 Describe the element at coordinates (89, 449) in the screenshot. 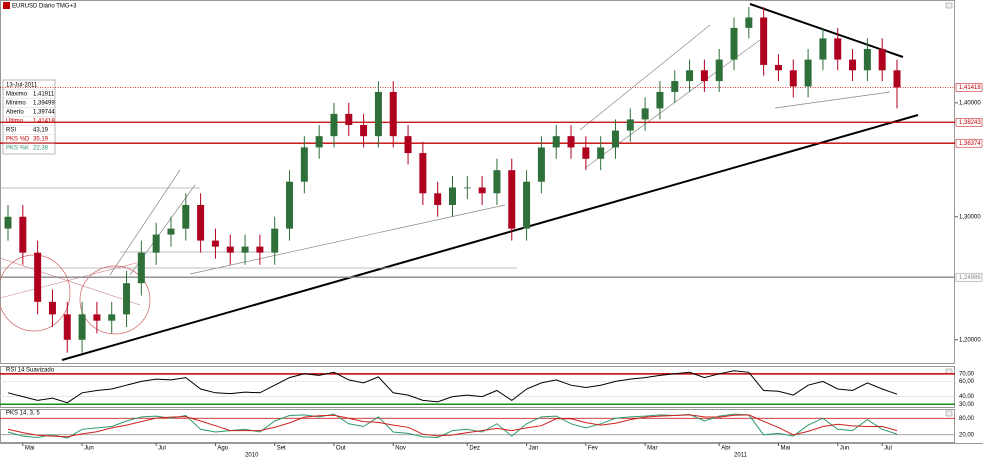

I see `x-tick-label: Jun` at that location.